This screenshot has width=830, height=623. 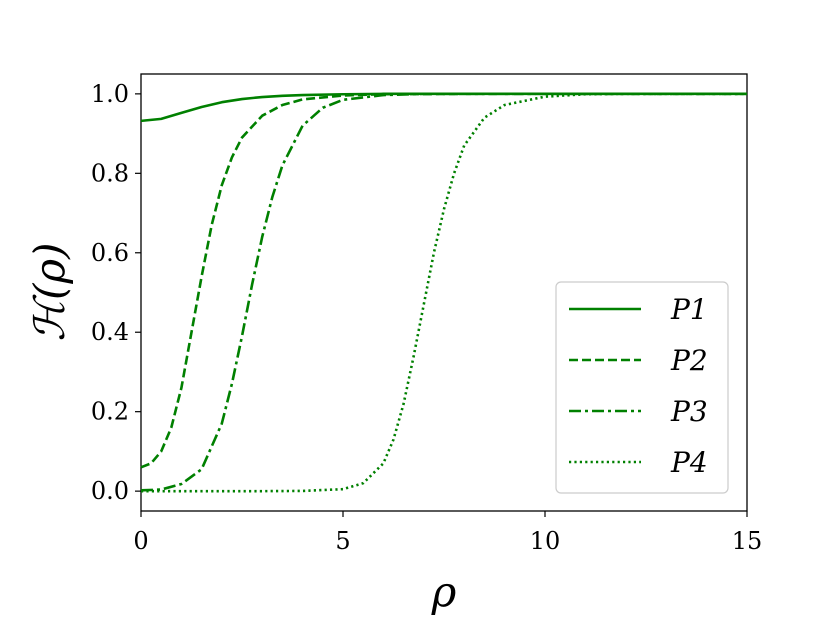 What do you see at coordinates (689, 360) in the screenshot?
I see `legend-label-p2: P2` at bounding box center [689, 360].